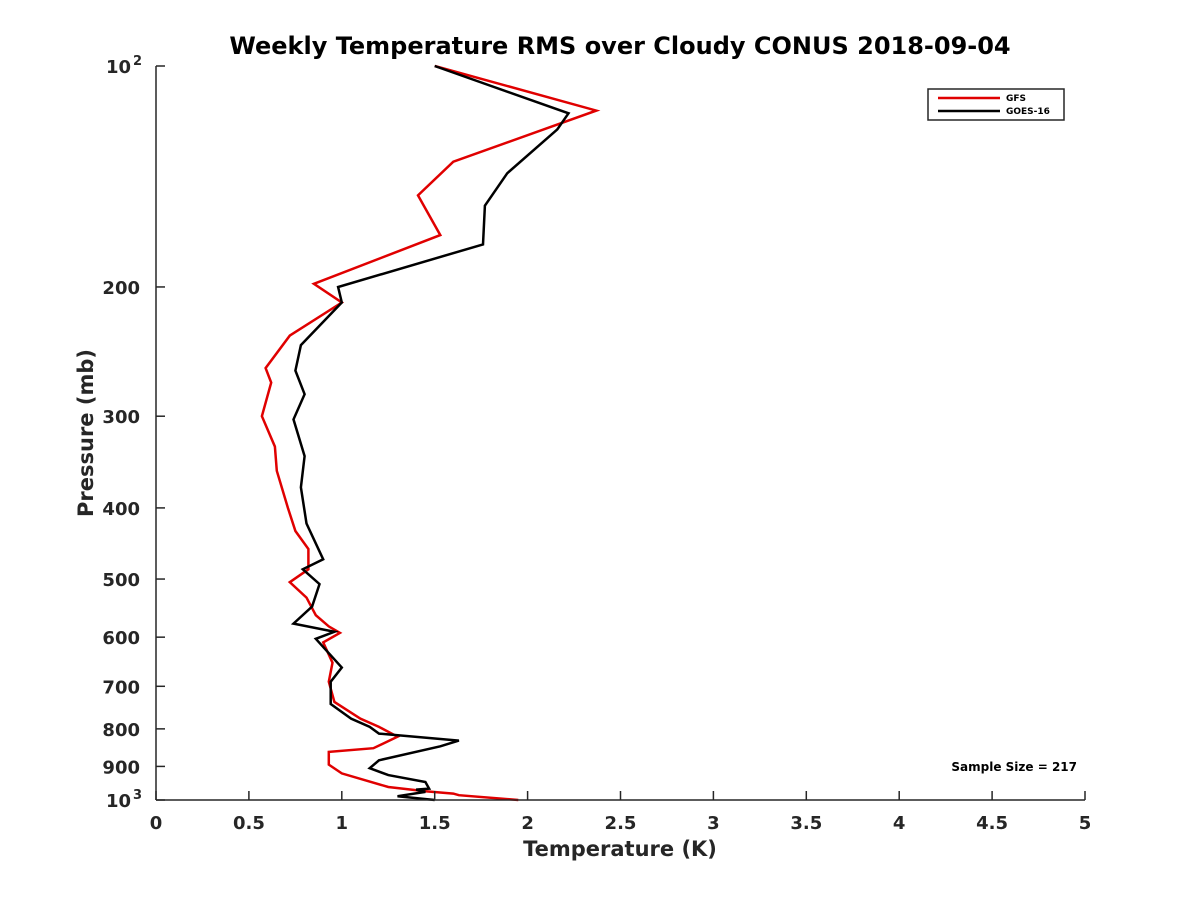 This screenshot has width=1200, height=900. I want to click on x-tick-label: 4.5, so click(992, 823).